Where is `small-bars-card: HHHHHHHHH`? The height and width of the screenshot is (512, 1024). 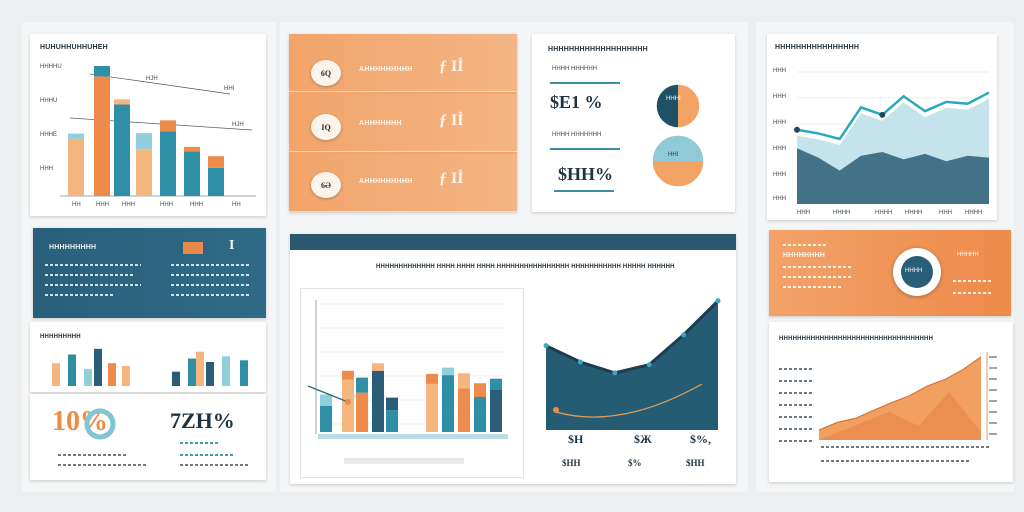
small-bars-card: HHHHHHHHH is located at coordinates (148, 357).